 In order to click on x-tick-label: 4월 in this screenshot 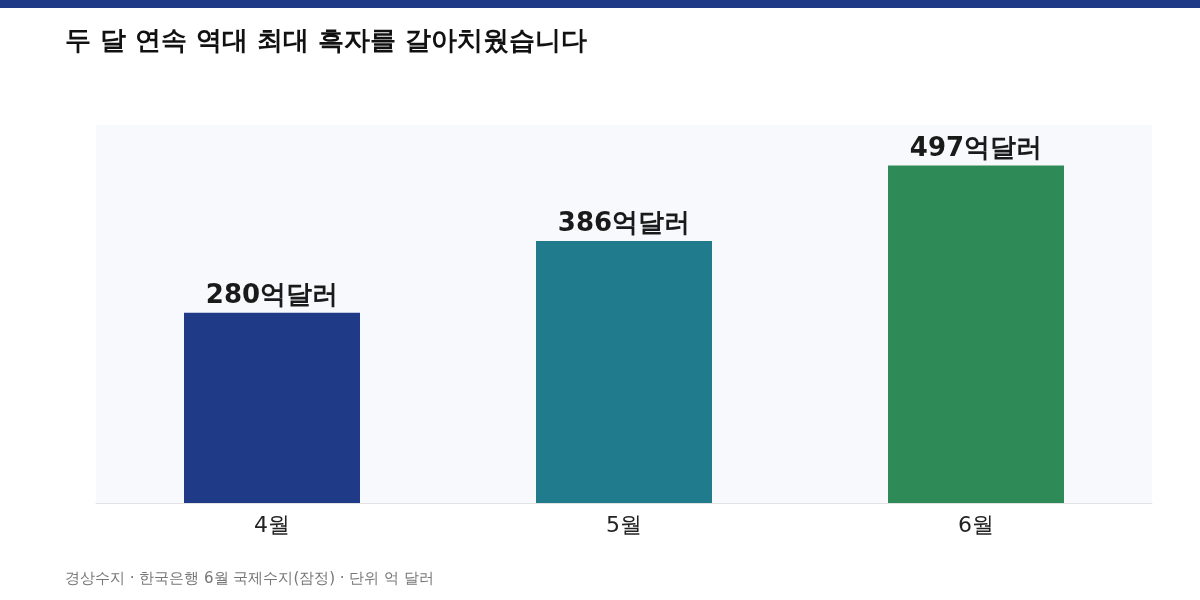, I will do `click(272, 524)`.